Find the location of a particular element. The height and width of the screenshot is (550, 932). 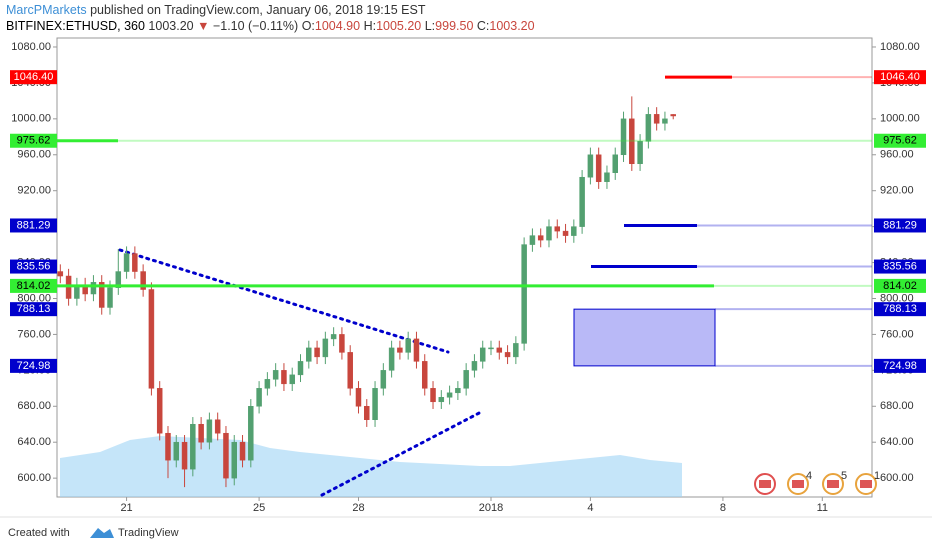

event-count: 1 is located at coordinates (877, 476).